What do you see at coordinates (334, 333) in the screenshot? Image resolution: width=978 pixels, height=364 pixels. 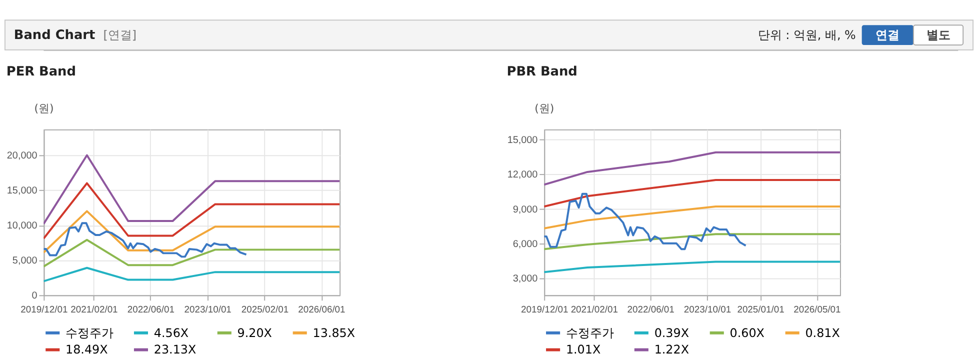 I see `legend-label: 13.85X` at bounding box center [334, 333].